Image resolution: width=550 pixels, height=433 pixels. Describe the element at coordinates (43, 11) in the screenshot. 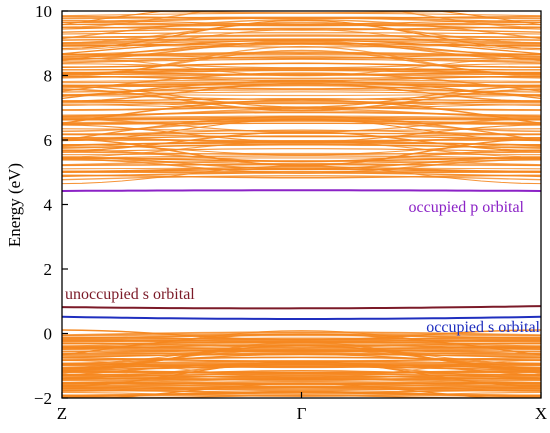

I see `y-tick-label: 10` at that location.